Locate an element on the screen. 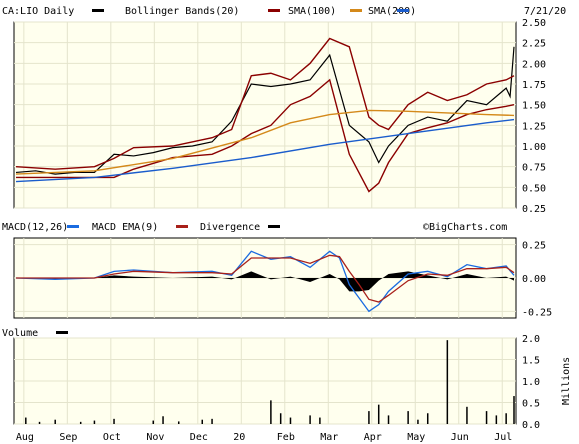 The height and width of the screenshot is (444, 579). macd-label: MACD(12,26) is located at coordinates (35, 227).